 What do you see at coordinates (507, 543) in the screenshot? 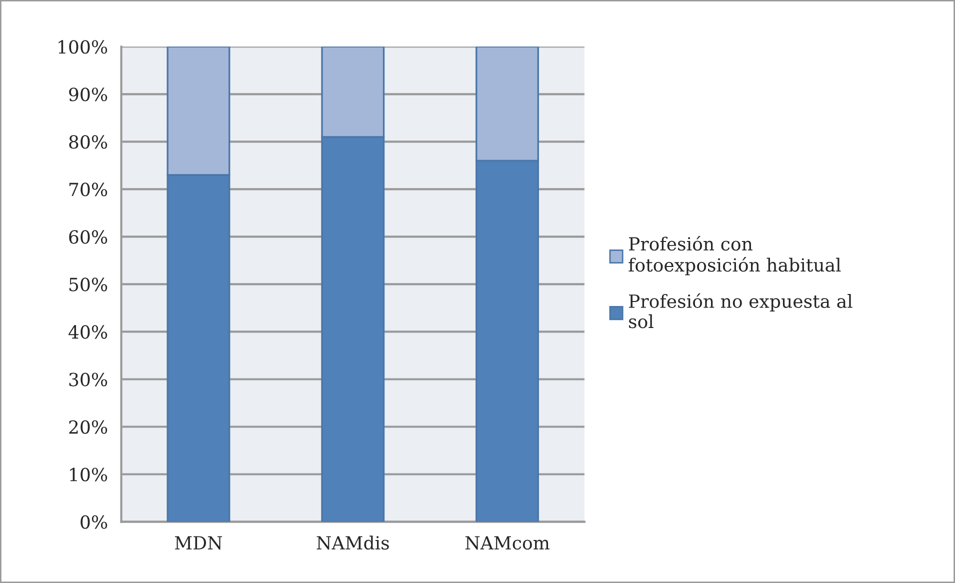
I see `x-tick-label: NAMcom` at bounding box center [507, 543].